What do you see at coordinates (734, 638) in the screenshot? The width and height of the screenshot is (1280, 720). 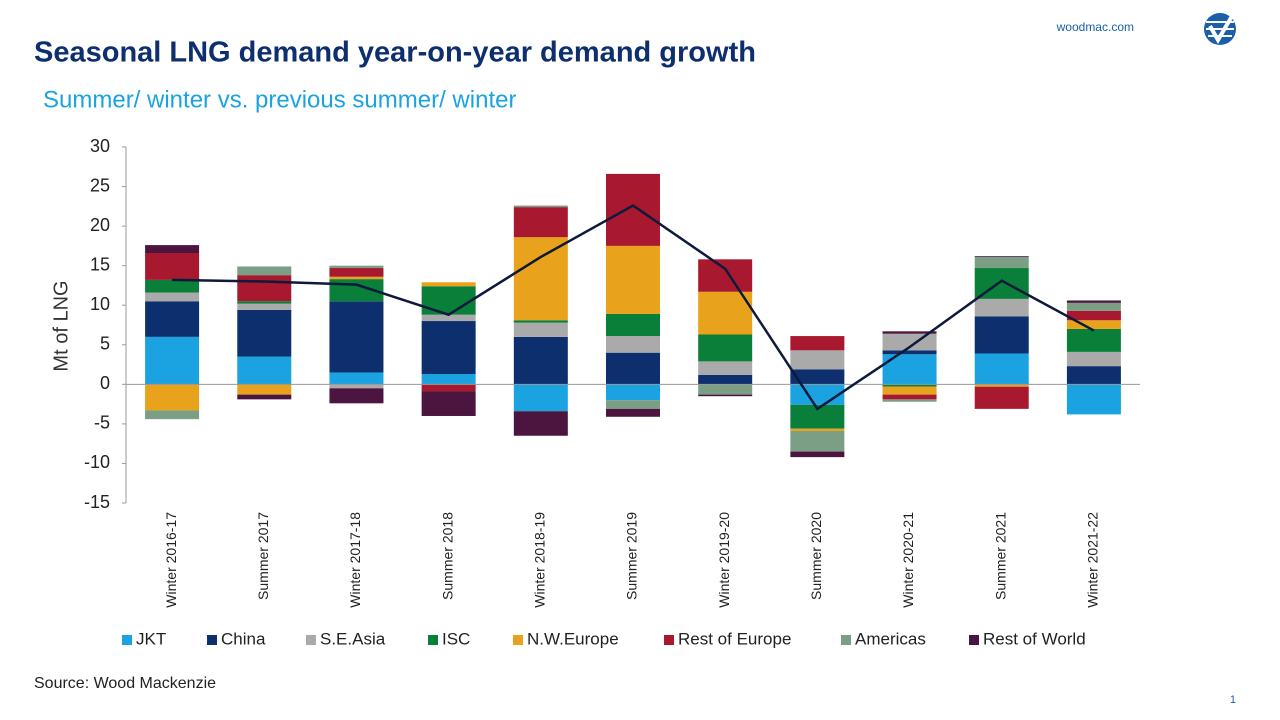 I see `legend-label: Rest of Europe` at bounding box center [734, 638].